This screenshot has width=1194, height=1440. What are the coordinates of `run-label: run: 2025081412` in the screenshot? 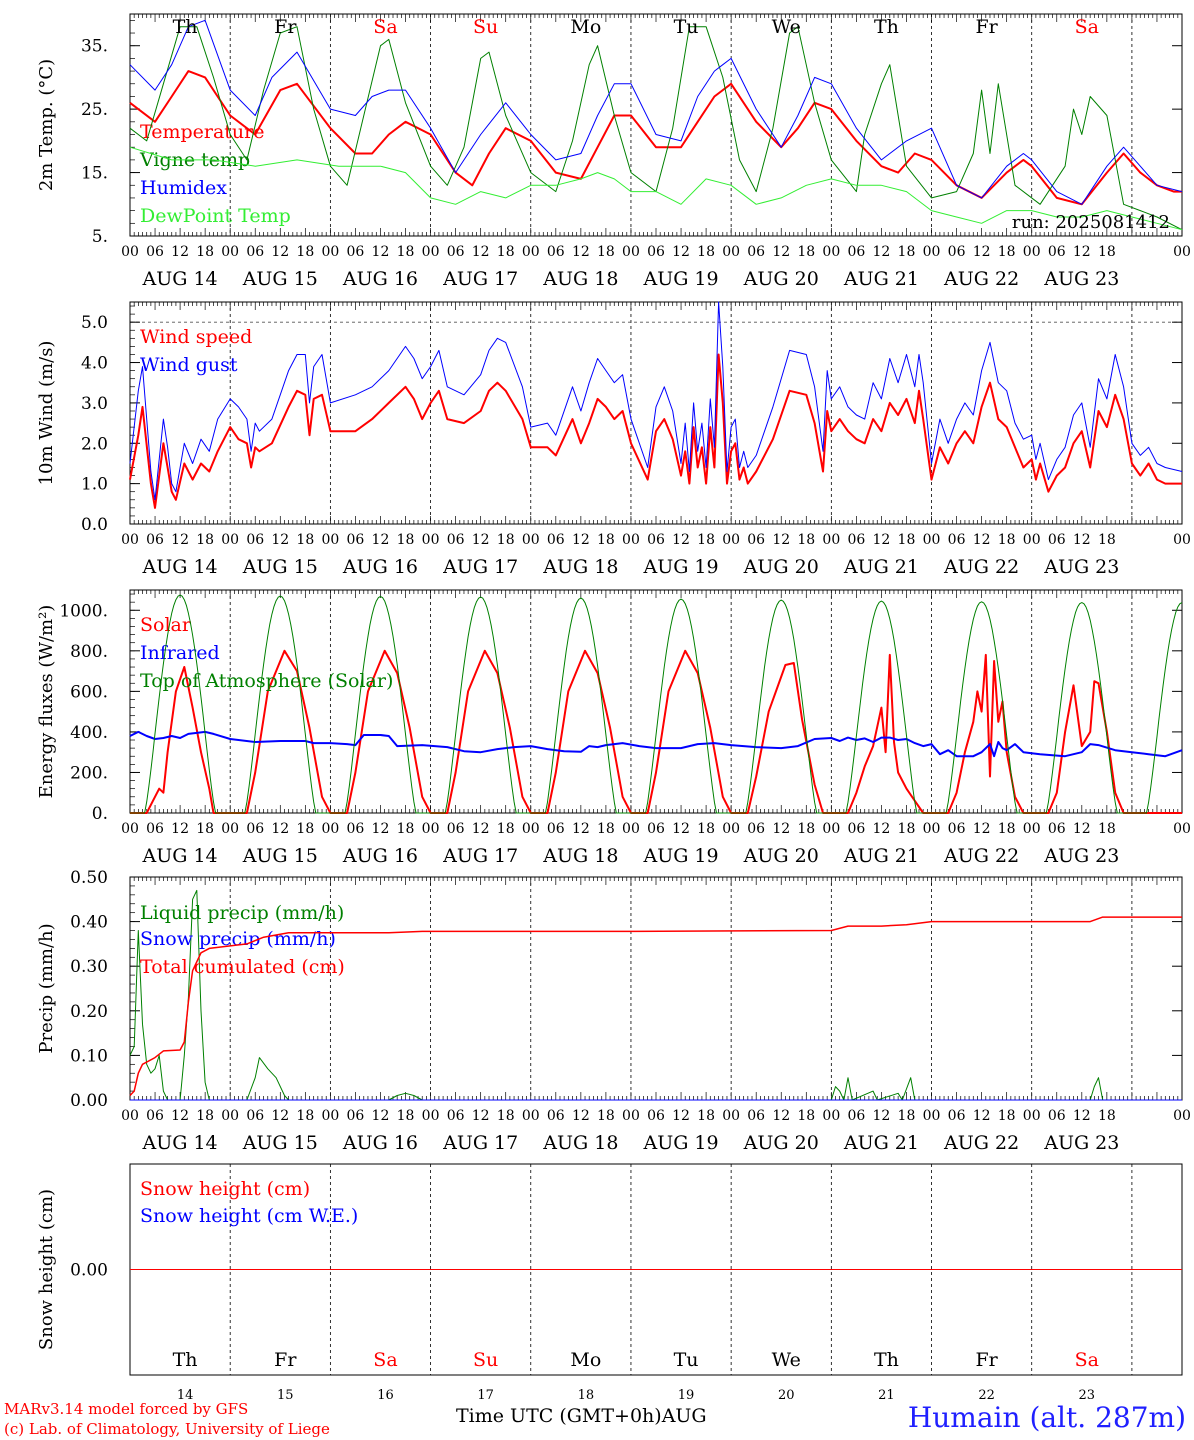 It's located at (1091, 222).